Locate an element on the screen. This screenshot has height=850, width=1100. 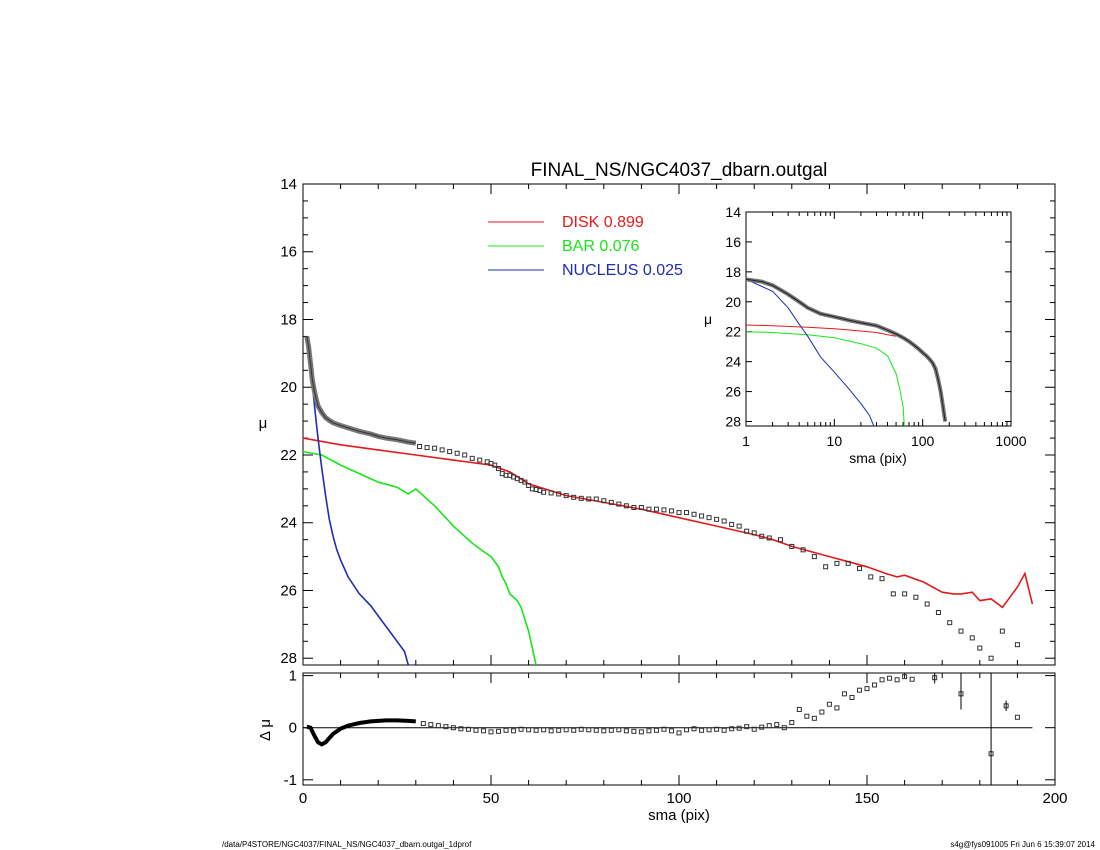
main-observed-curve is located at coordinates (360, 390).